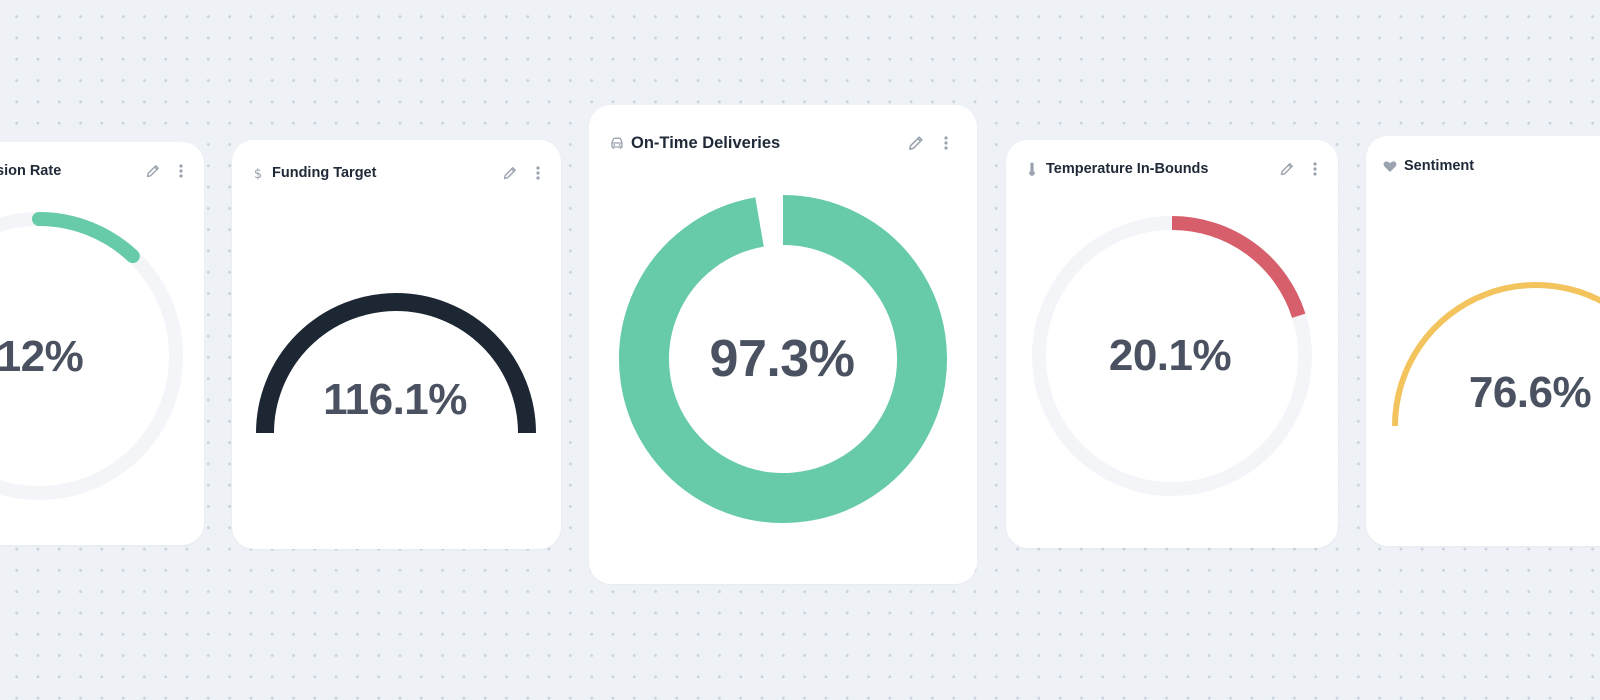 The height and width of the screenshot is (700, 1600). I want to click on gauge-card-sentiment: Sentiment 76.6%, so click(1483, 341).